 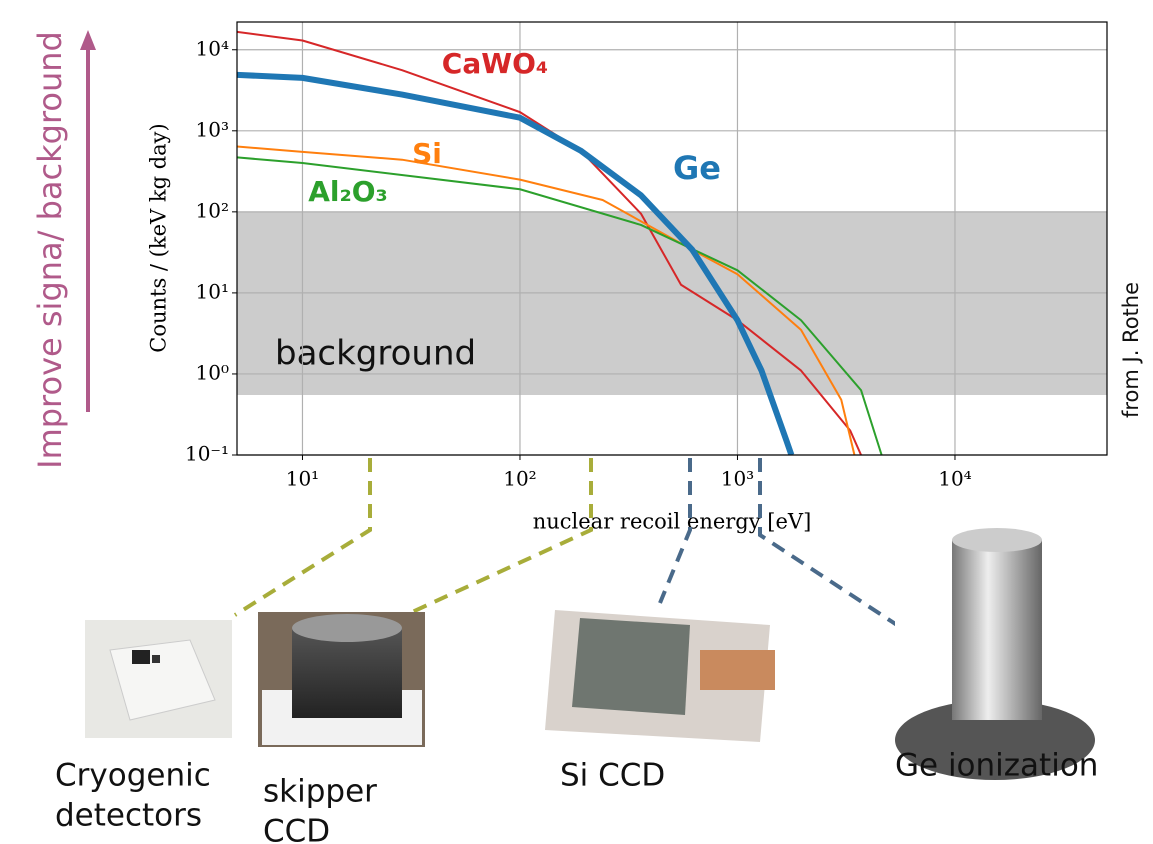 I want to click on y-tick-label: 10², so click(x=212, y=210).